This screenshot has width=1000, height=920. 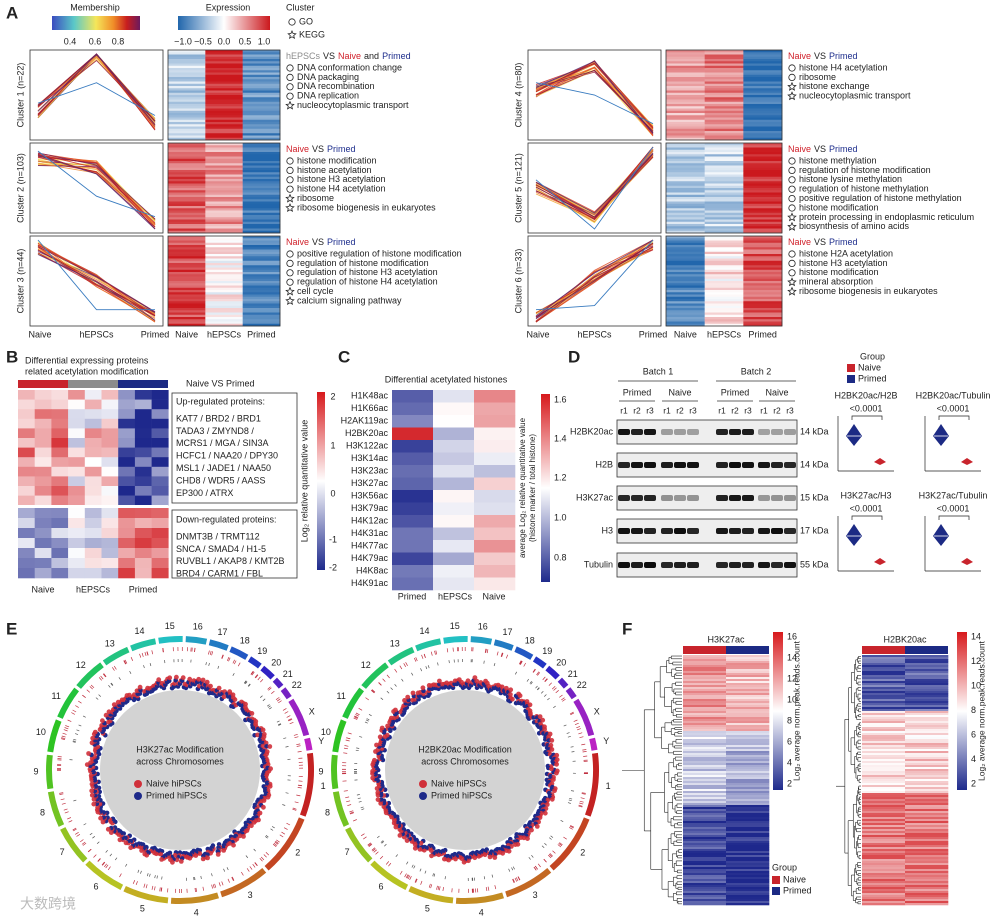 I want to click on heatmap-title: H2BK20ac, so click(x=905, y=639).